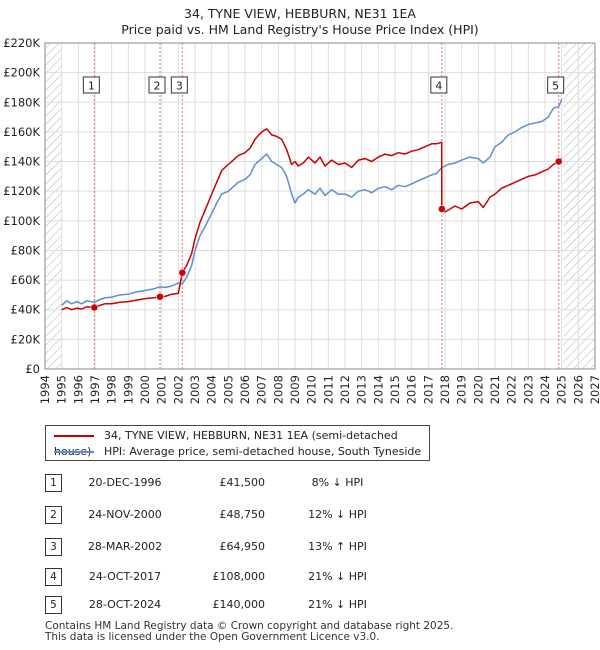 Image resolution: width=600 pixels, height=650 pixels. I want to click on y-tick-label: £100K, so click(21, 221).